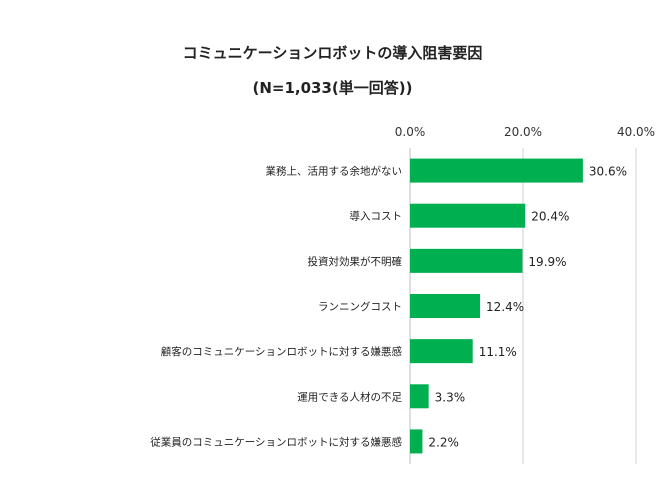 The height and width of the screenshot is (499, 665). I want to click on category-label: 導入コスト, so click(376, 216).